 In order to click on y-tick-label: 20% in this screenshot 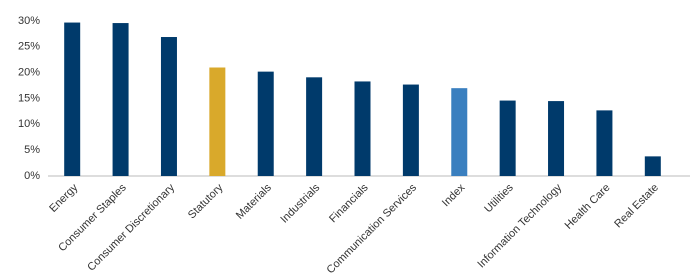, I will do `click(29, 73)`.